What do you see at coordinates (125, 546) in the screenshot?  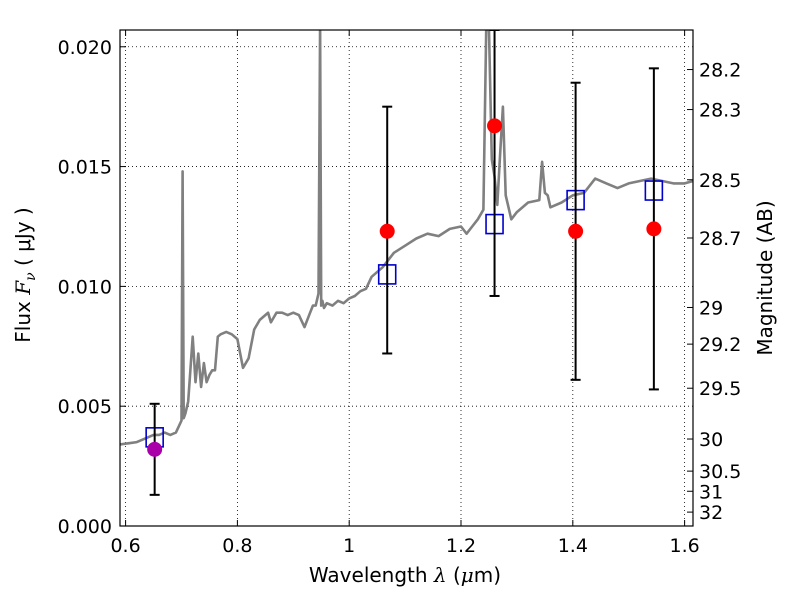 I see `x-tick-label: 0.6` at bounding box center [125, 546].